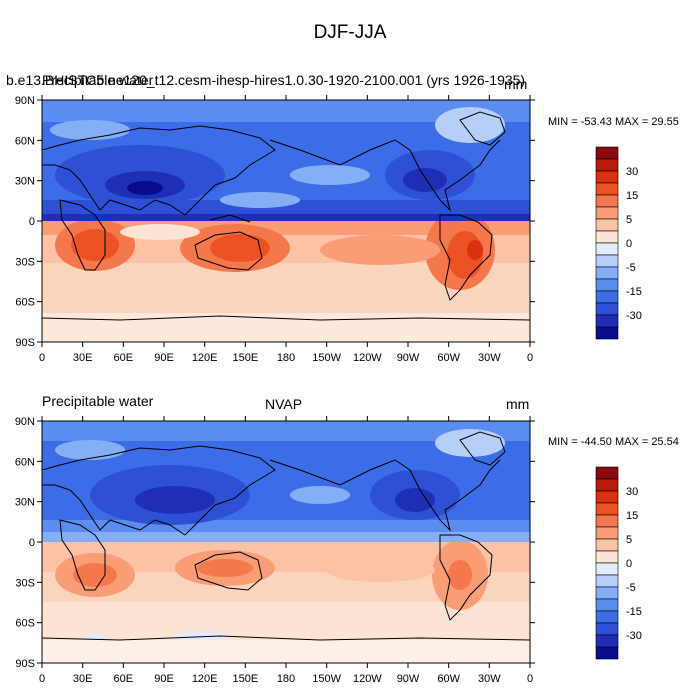  I want to click on colorbar-layer: 30 15 5 0 -5 -15 -30 30 15 5 0 -5 -15 -30, so click(618, 403).